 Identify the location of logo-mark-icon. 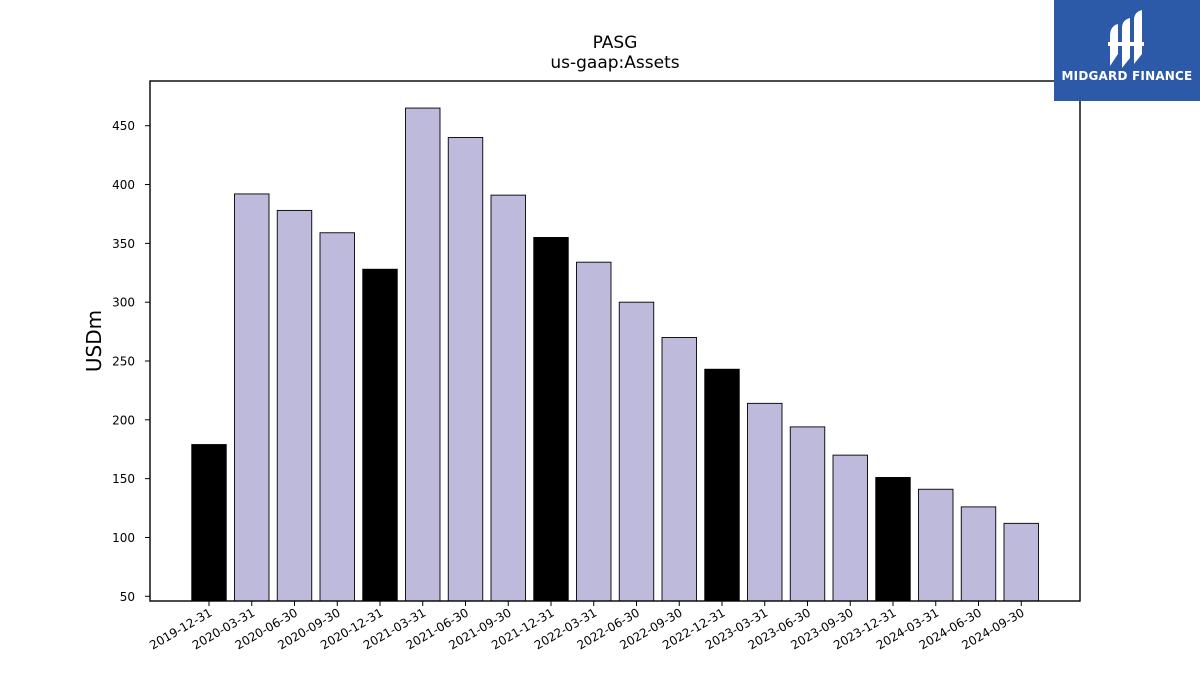
(1126, 39).